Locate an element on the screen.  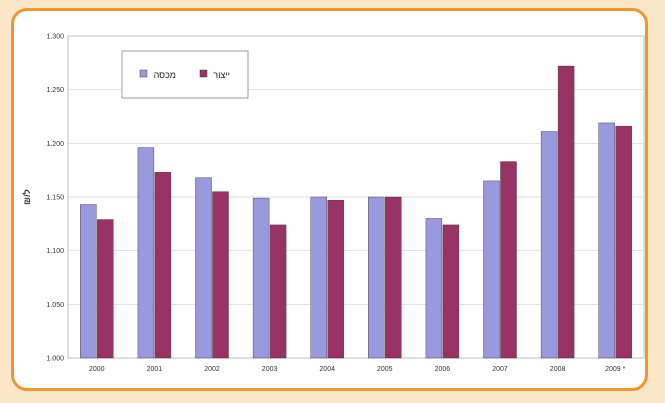
x-tick-label: 2009 * is located at coordinates (615, 369).